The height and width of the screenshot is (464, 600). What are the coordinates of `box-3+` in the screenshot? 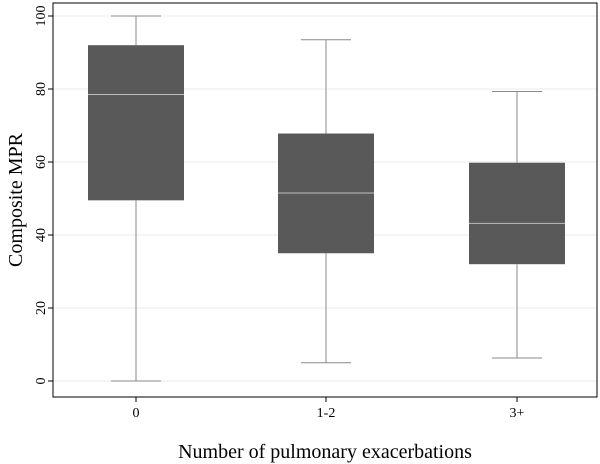 It's located at (517, 225).